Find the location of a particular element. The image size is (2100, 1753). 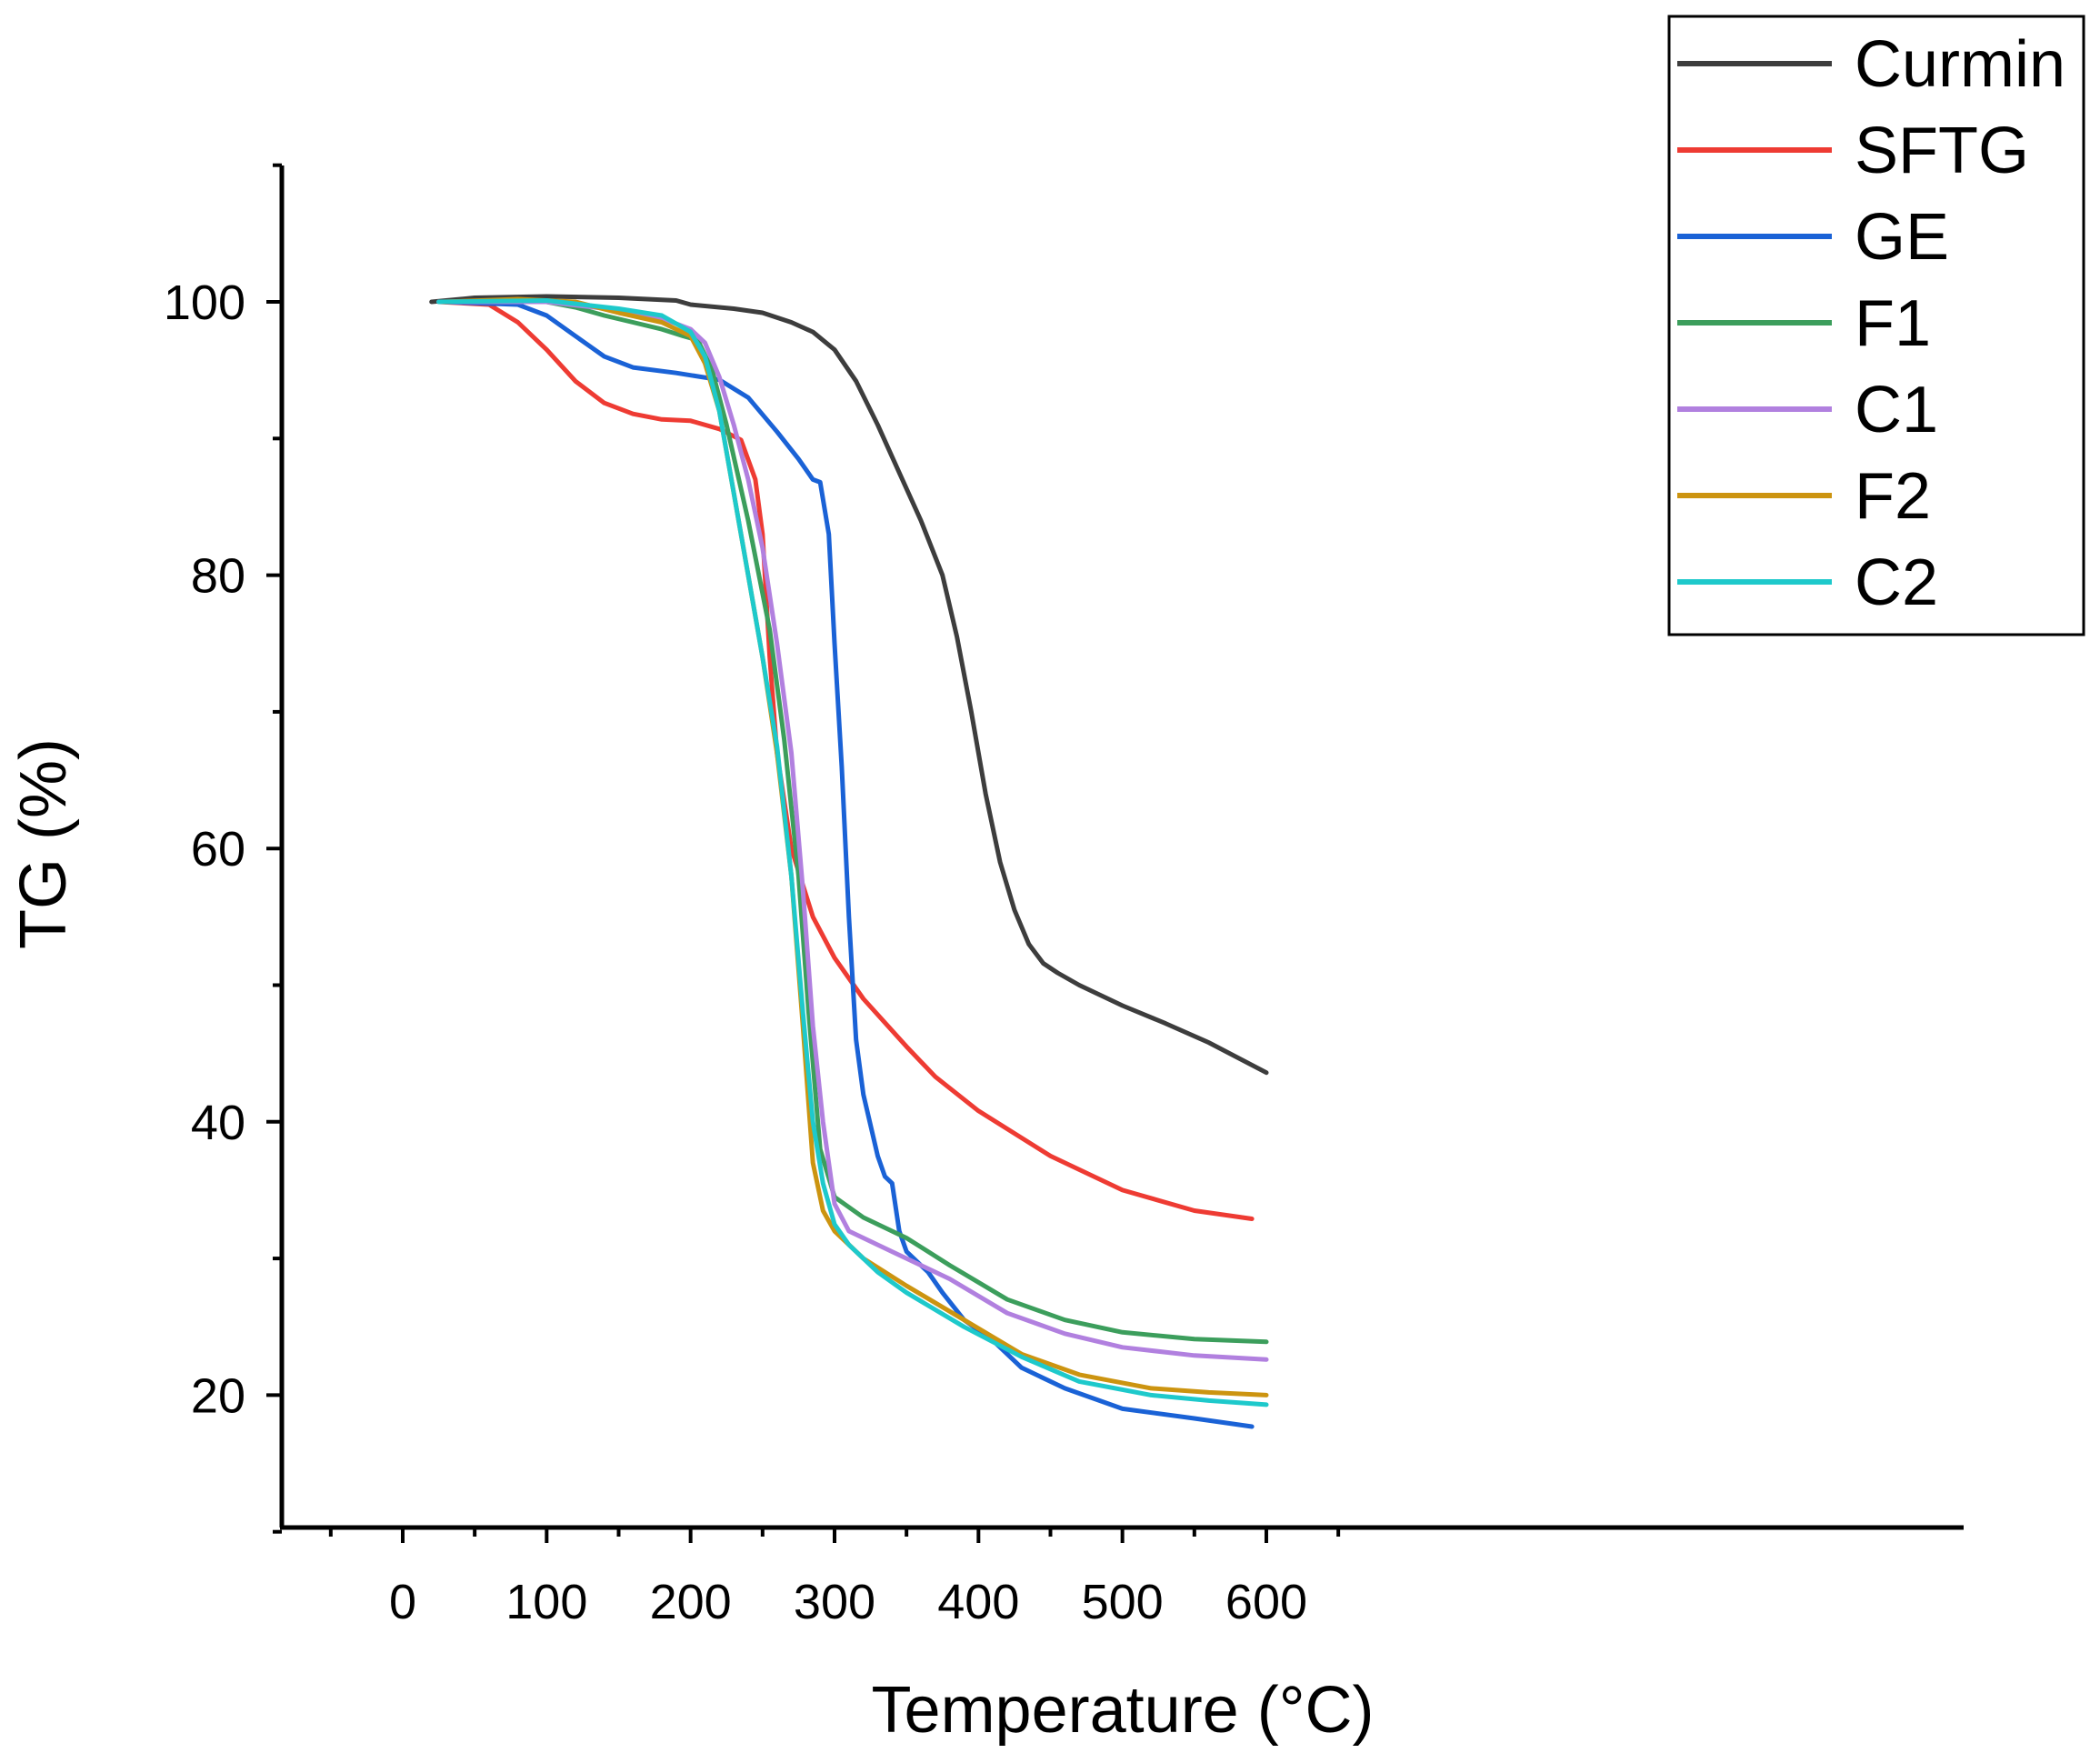

y-tick-label: 40 is located at coordinates (218, 1123).